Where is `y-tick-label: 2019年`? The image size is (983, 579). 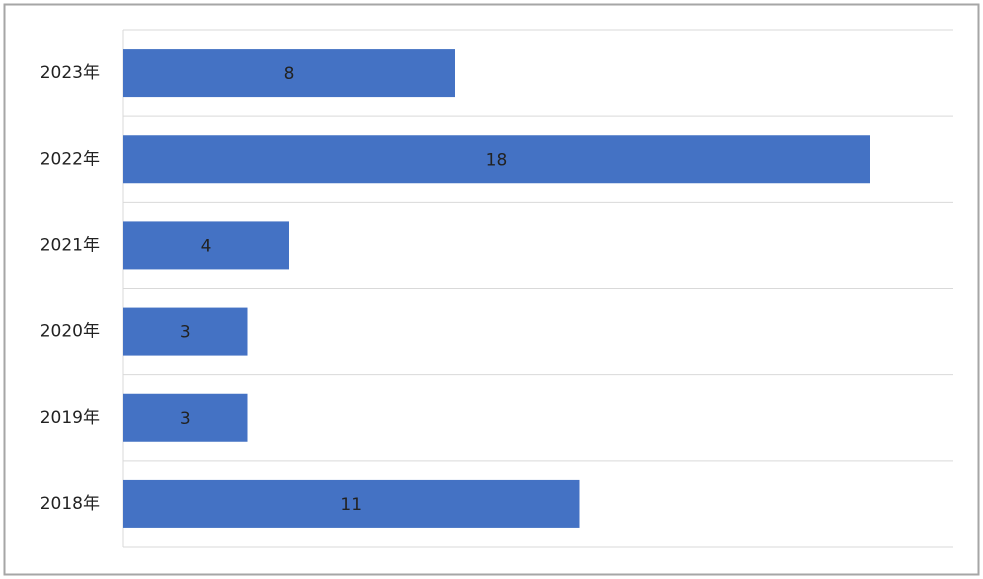 y-tick-label: 2019年 is located at coordinates (70, 418).